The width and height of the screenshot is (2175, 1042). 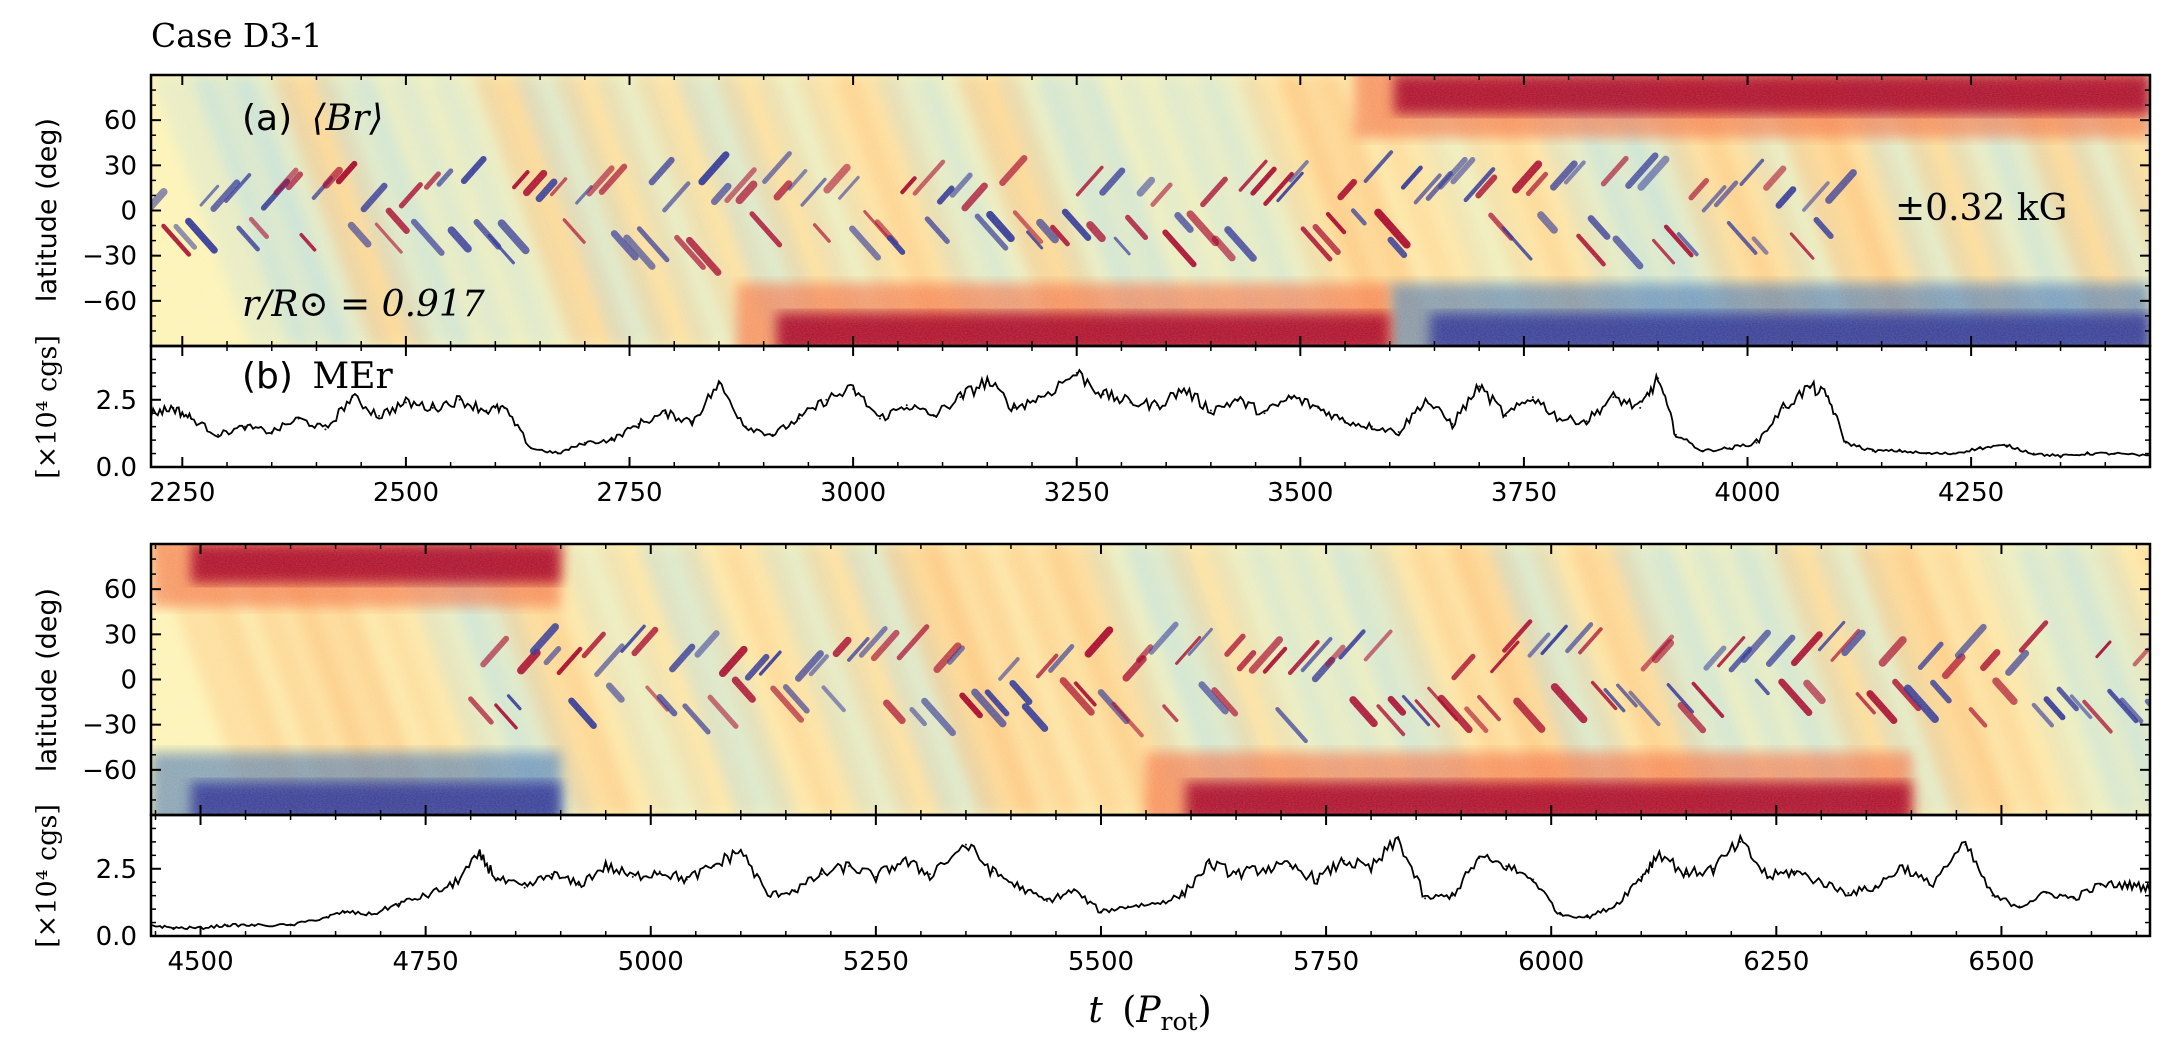 What do you see at coordinates (47, 680) in the screenshot?
I see `ylabel-c: latitude (deg)` at bounding box center [47, 680].